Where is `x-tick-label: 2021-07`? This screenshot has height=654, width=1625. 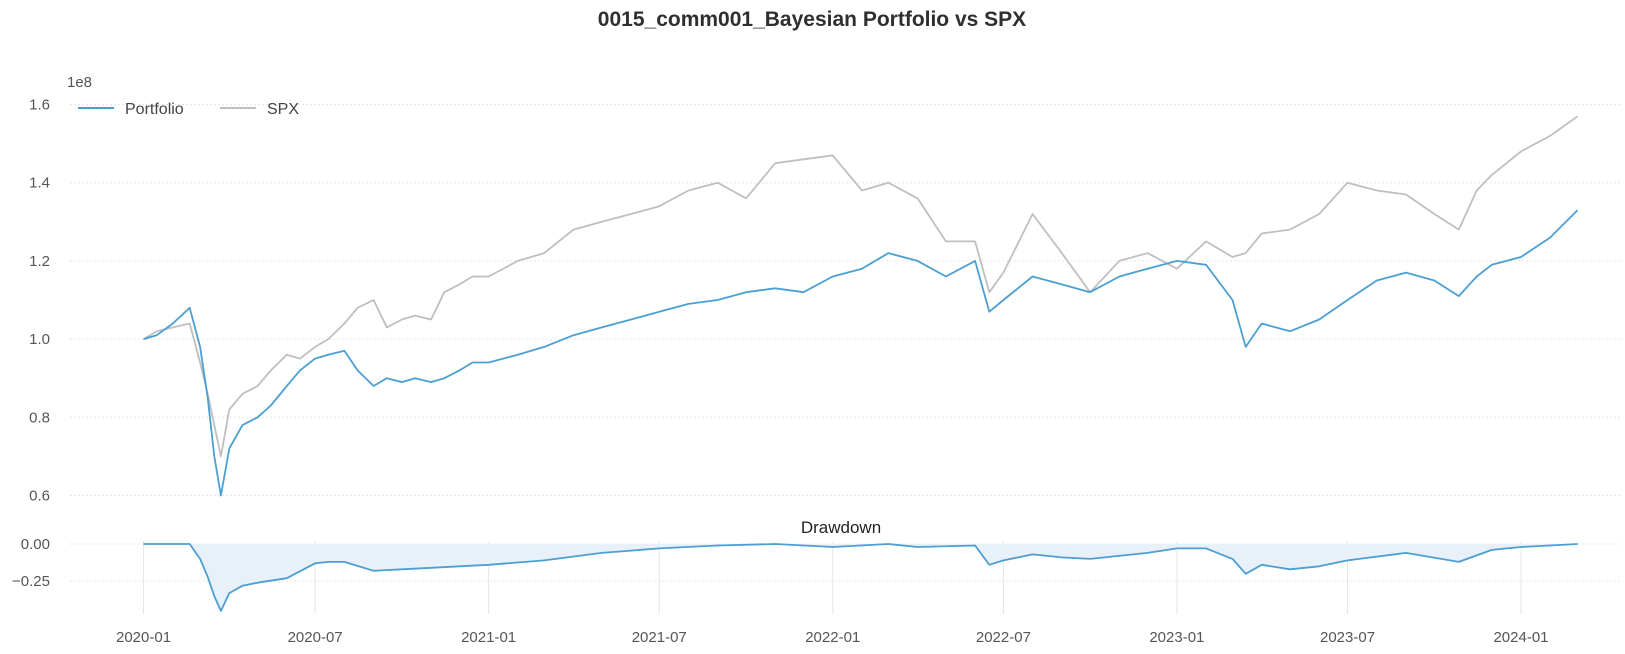 x-tick-label: 2021-07 is located at coordinates (659, 637).